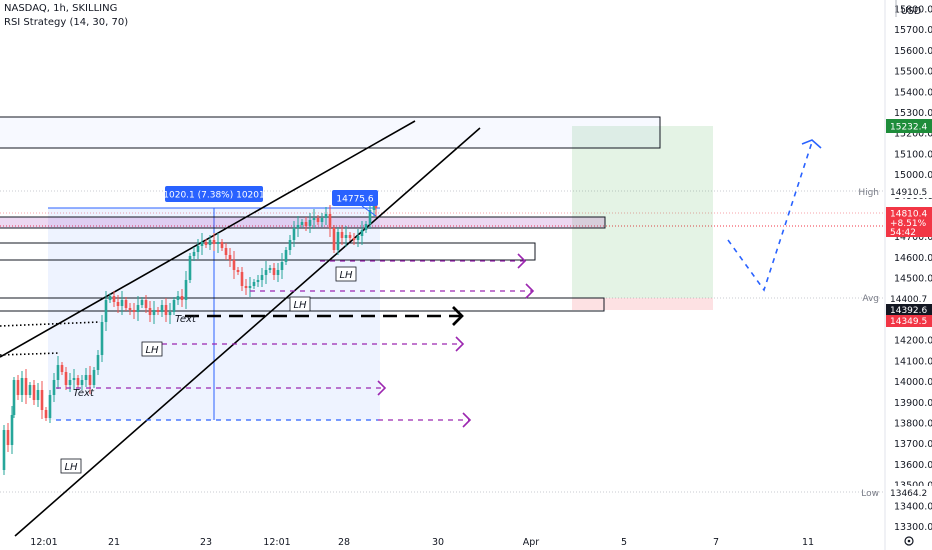  What do you see at coordinates (186, 319) in the screenshot?
I see `text-label-1: Text` at bounding box center [186, 319].